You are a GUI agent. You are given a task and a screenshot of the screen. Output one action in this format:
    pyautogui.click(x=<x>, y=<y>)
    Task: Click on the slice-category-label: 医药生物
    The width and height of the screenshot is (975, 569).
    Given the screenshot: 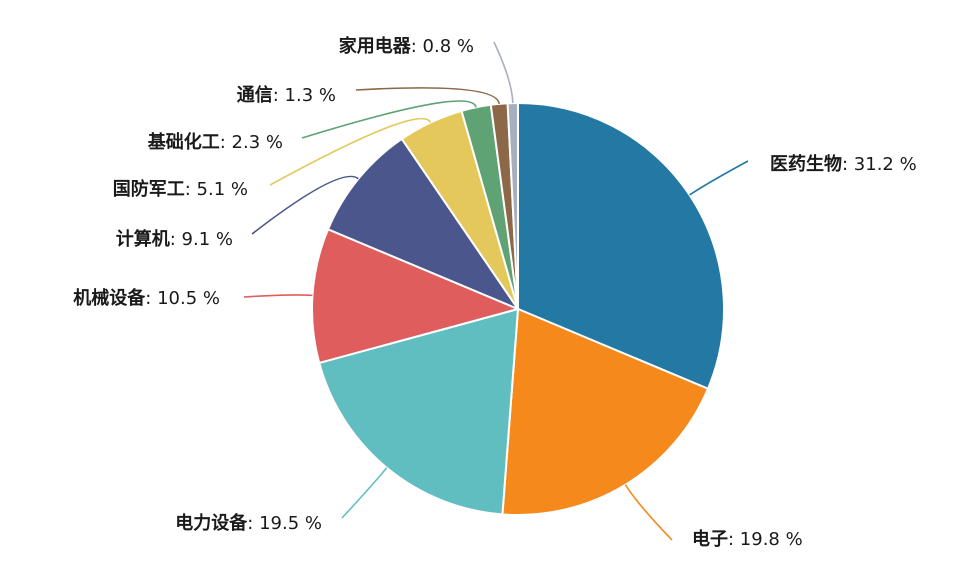 What is the action you would take?
    pyautogui.click(x=806, y=164)
    